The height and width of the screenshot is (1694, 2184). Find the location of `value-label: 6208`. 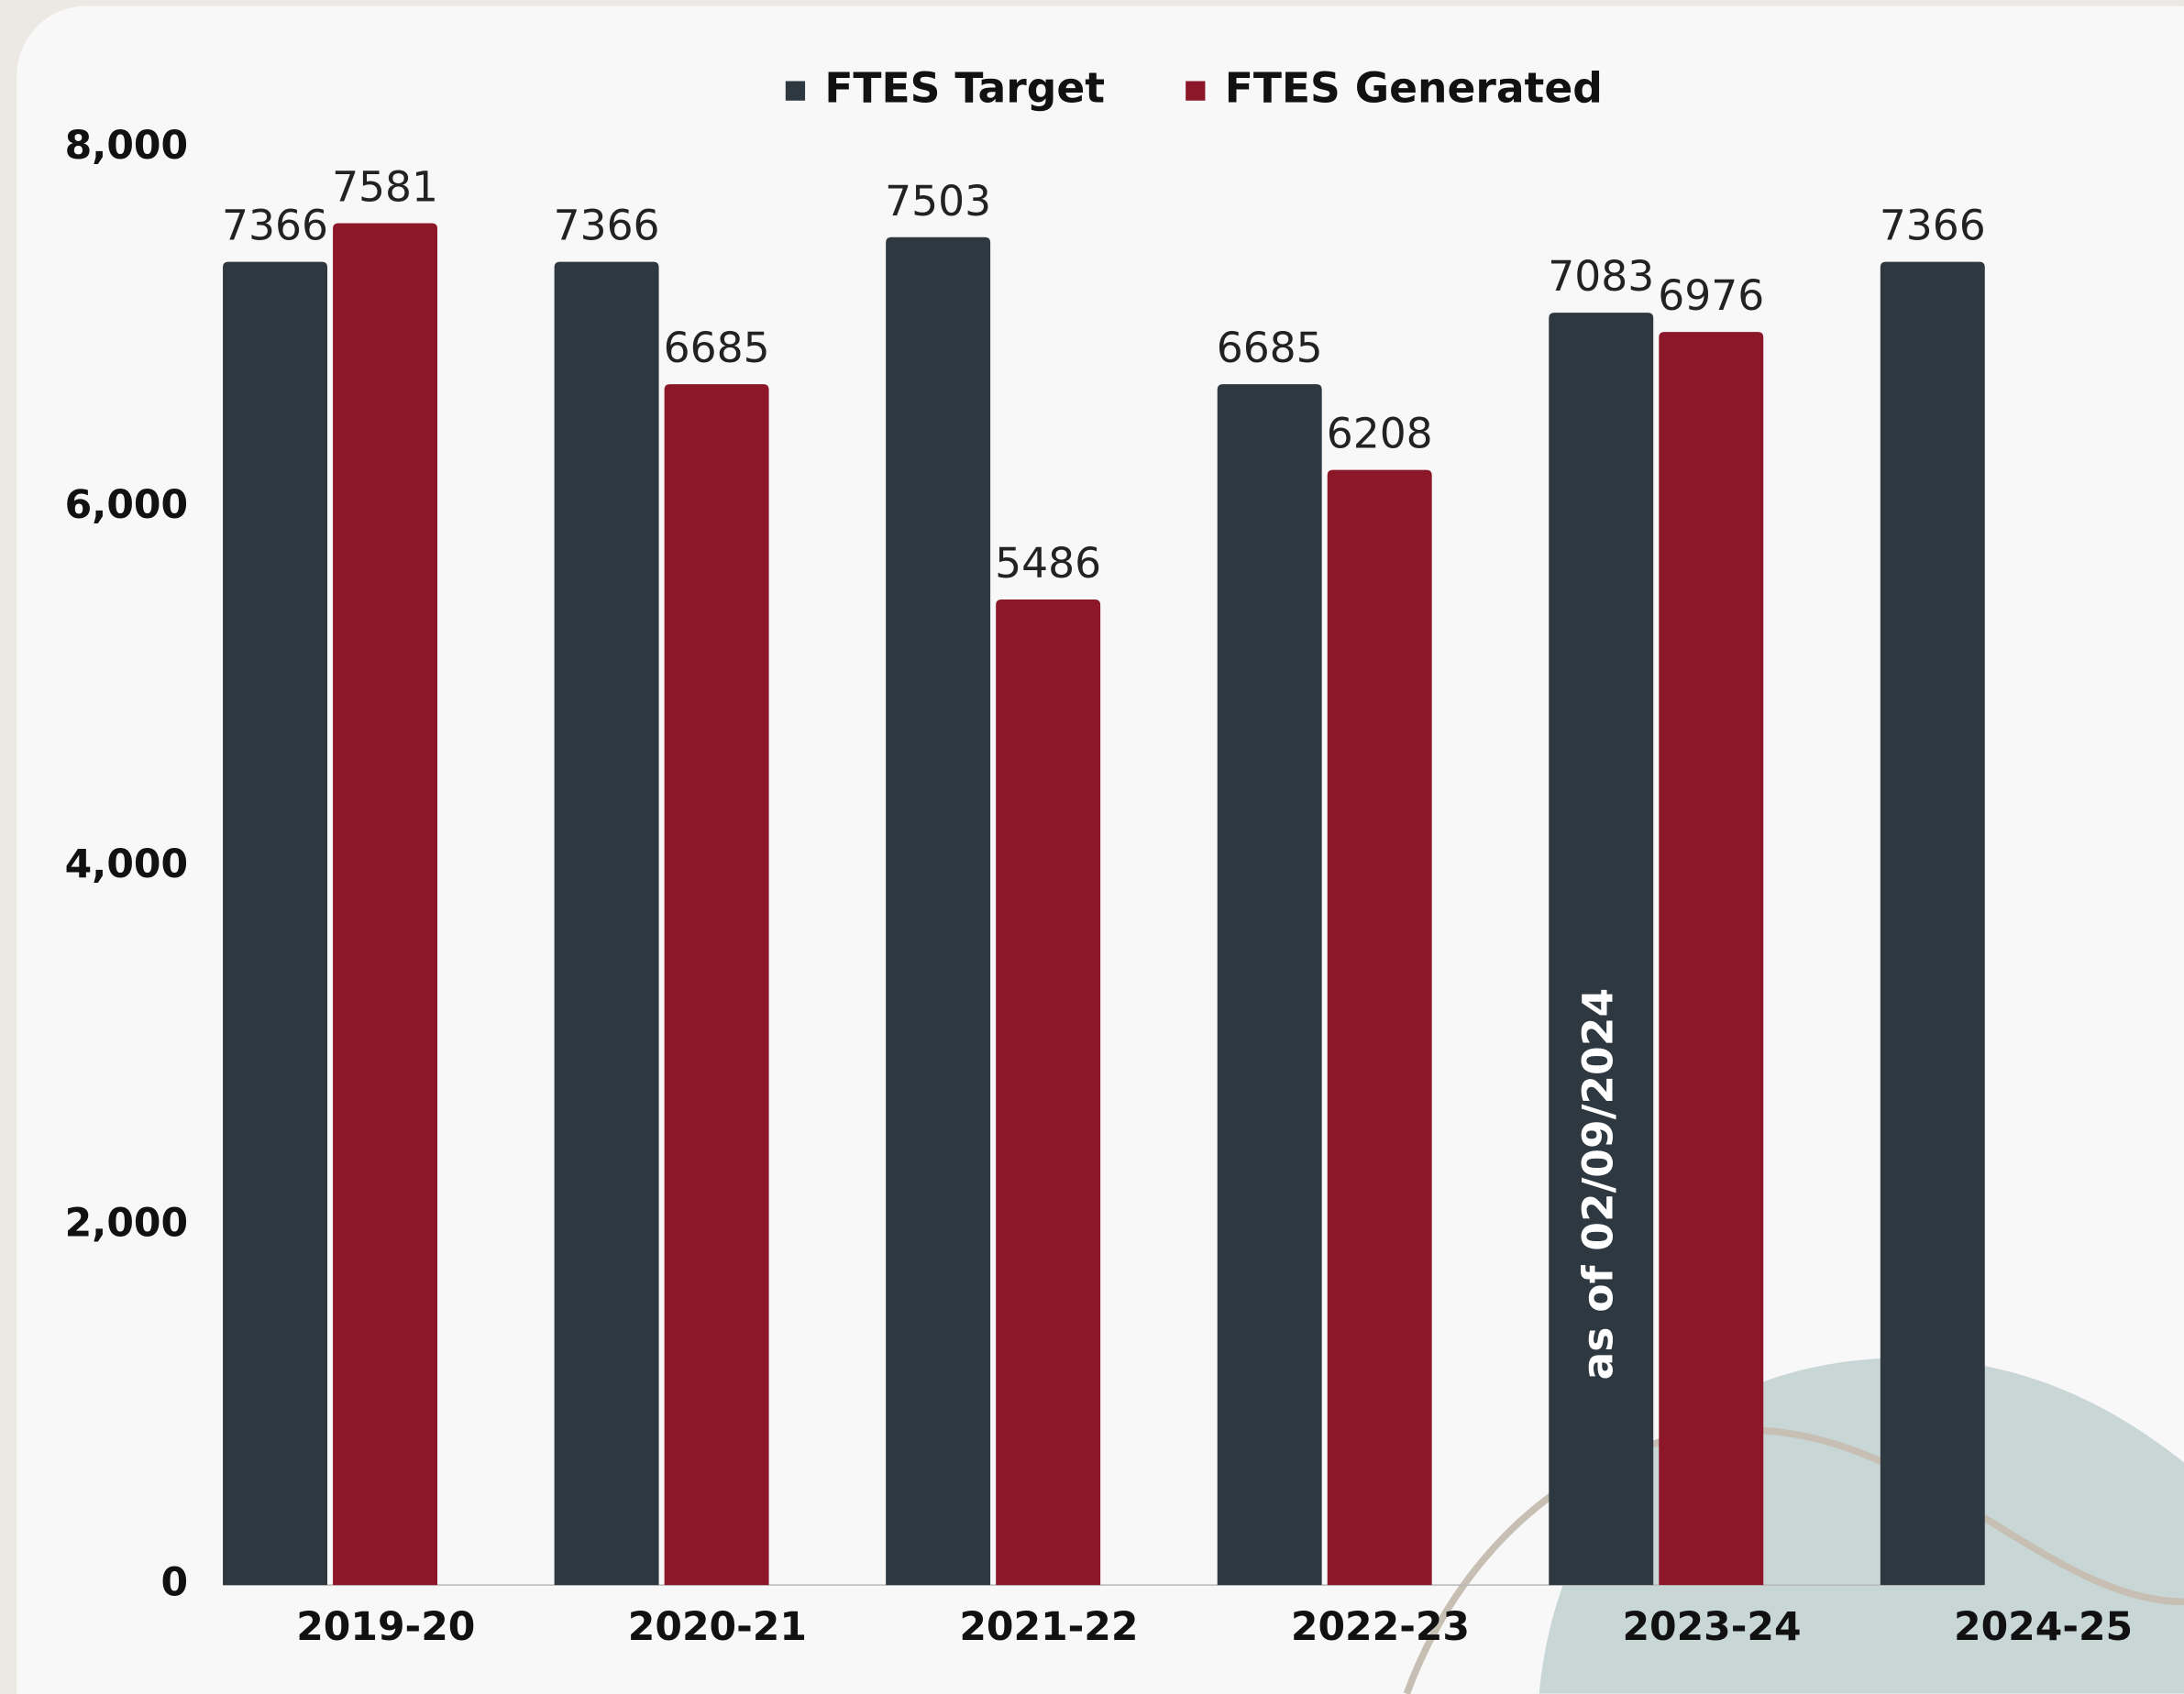

value-label: 6208 is located at coordinates (1380, 434).